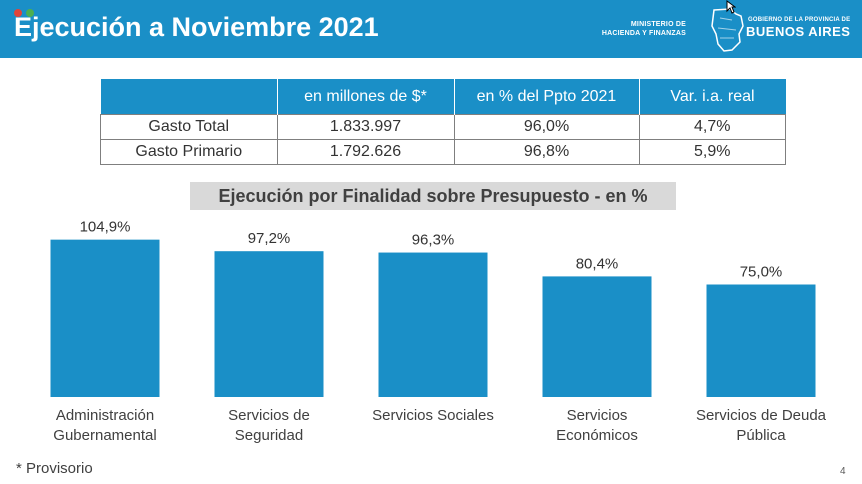  What do you see at coordinates (658, 24) in the screenshot?
I see `ministry-line1: MINISTERIO DE` at bounding box center [658, 24].